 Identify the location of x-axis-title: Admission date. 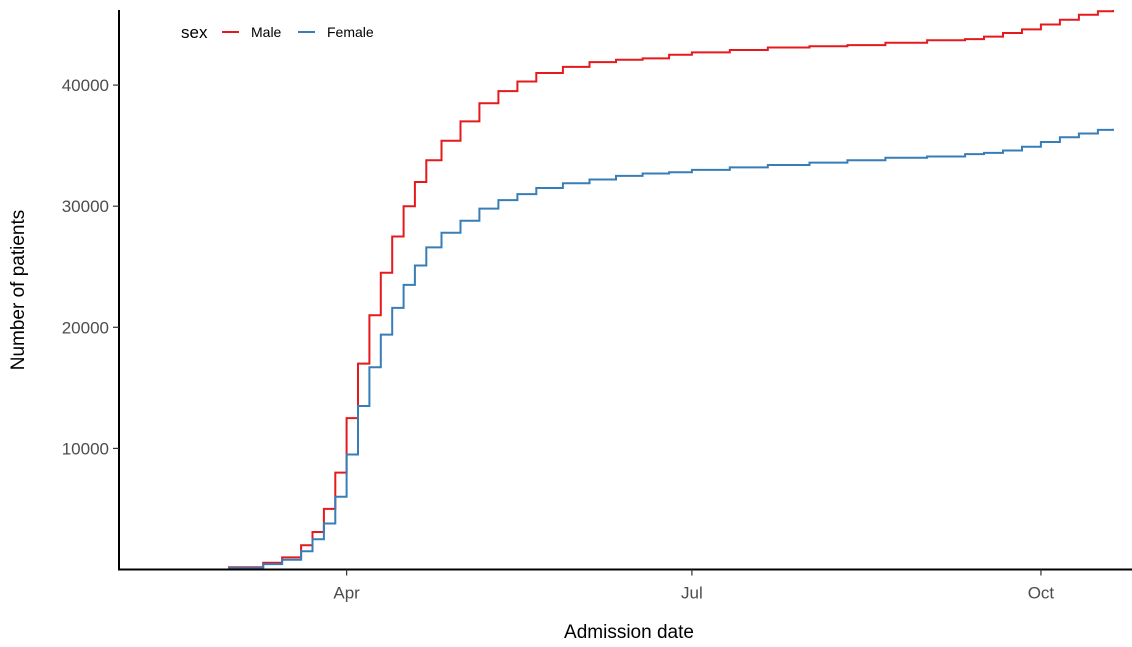
(629, 632).